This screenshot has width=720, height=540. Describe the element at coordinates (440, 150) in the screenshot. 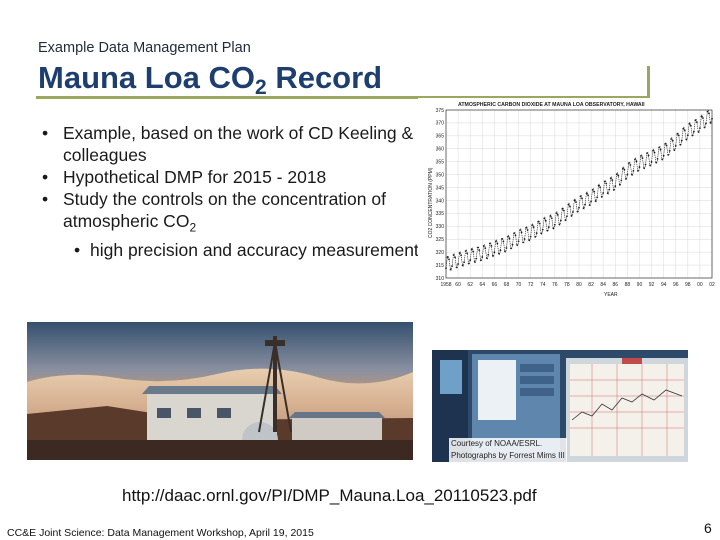

I see `y-tick-label: 360` at that location.